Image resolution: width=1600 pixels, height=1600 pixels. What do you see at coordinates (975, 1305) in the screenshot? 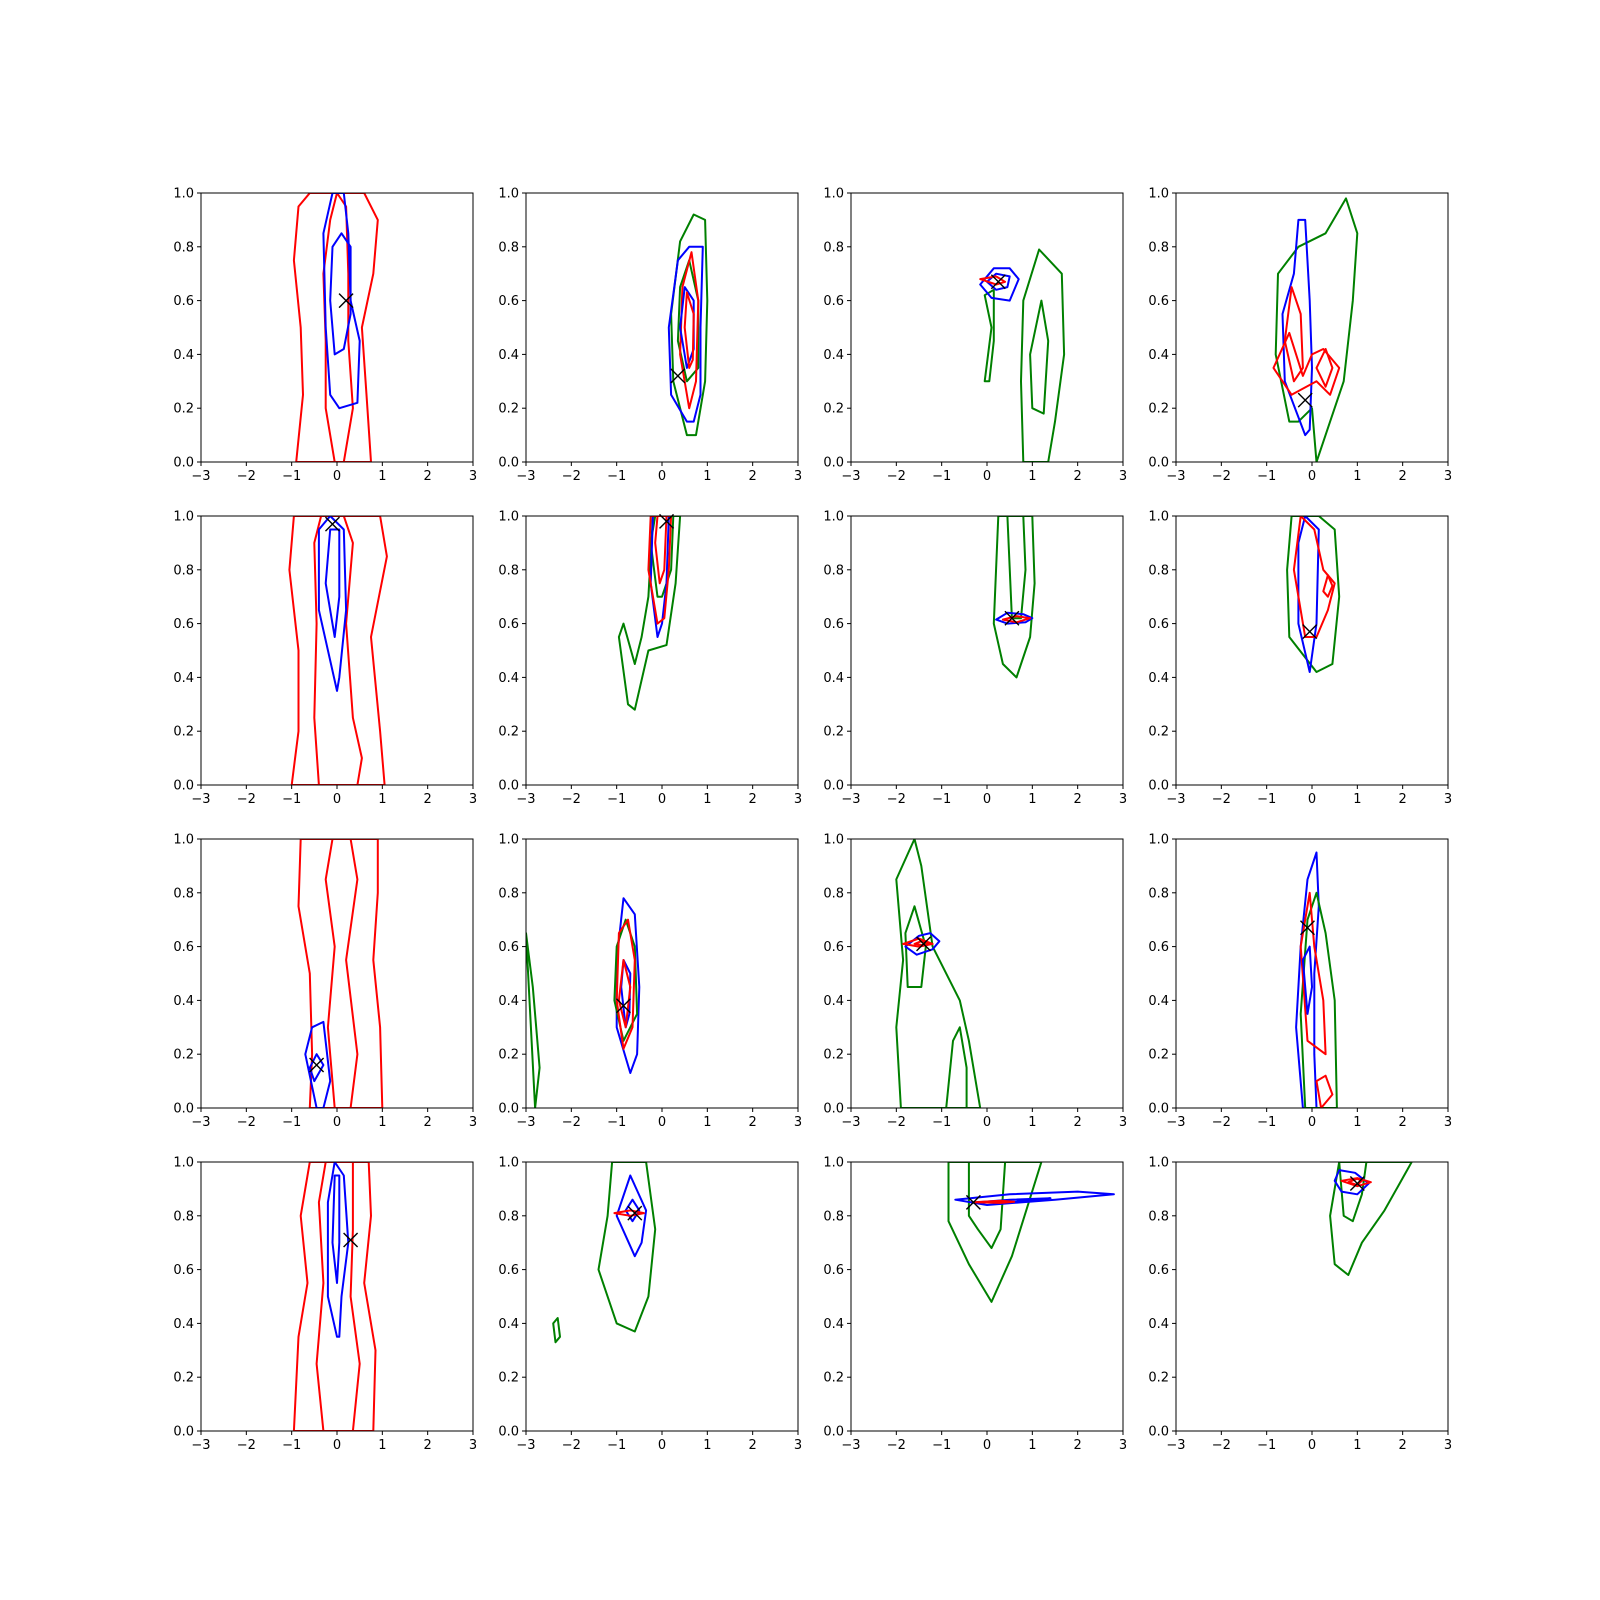
I see `subplot-4-3: −3 −2 −1 0 1 2 3 0.0 0.2 0.4 0.6 0.8 1.0` at bounding box center [975, 1305].